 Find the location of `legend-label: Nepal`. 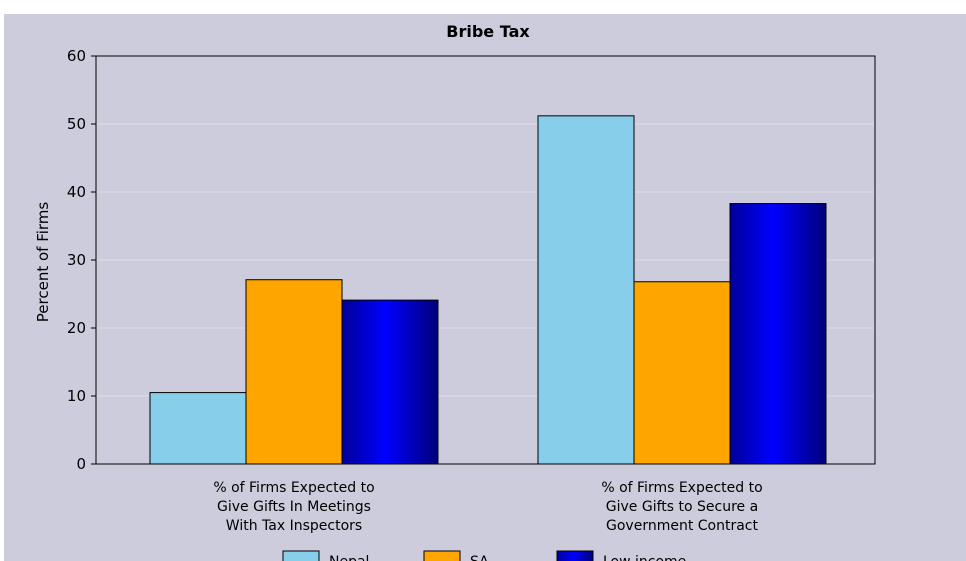

legend-label: Nepal is located at coordinates (349, 557).